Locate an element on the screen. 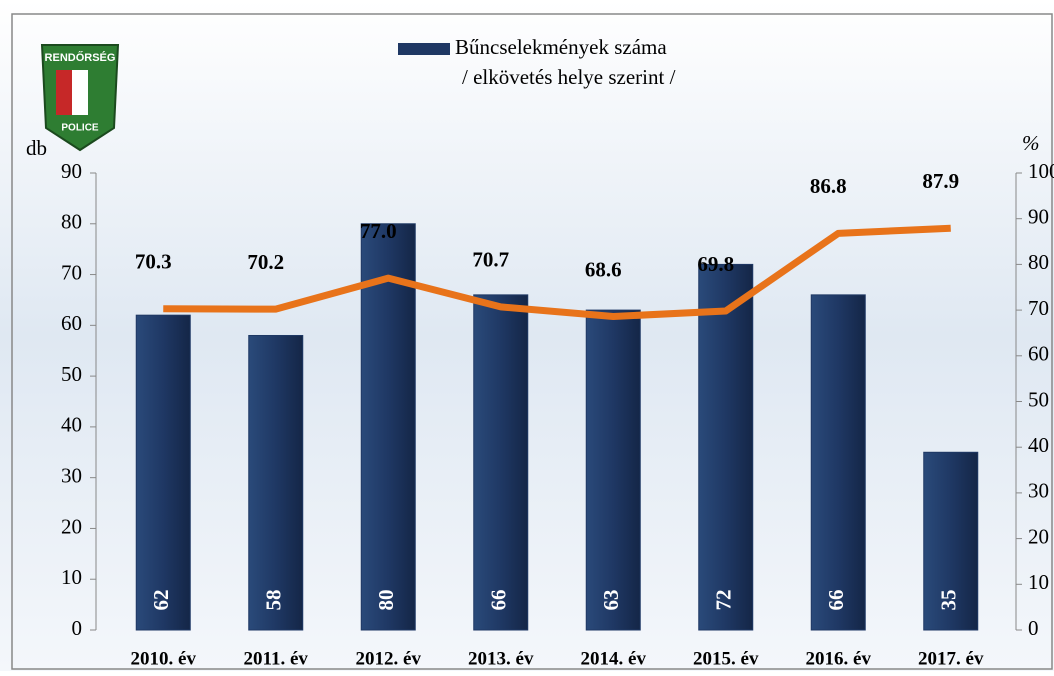 This screenshot has height=676, width=1054. y-tick-label: 10 is located at coordinates (71, 577).